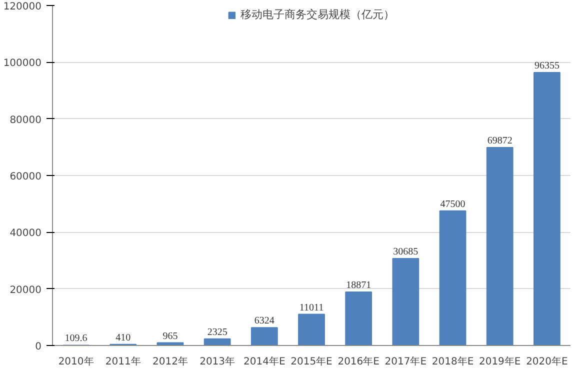 Image resolution: width=580 pixels, height=375 pixels. I want to click on x-tick-label: 2016年E, so click(359, 362).